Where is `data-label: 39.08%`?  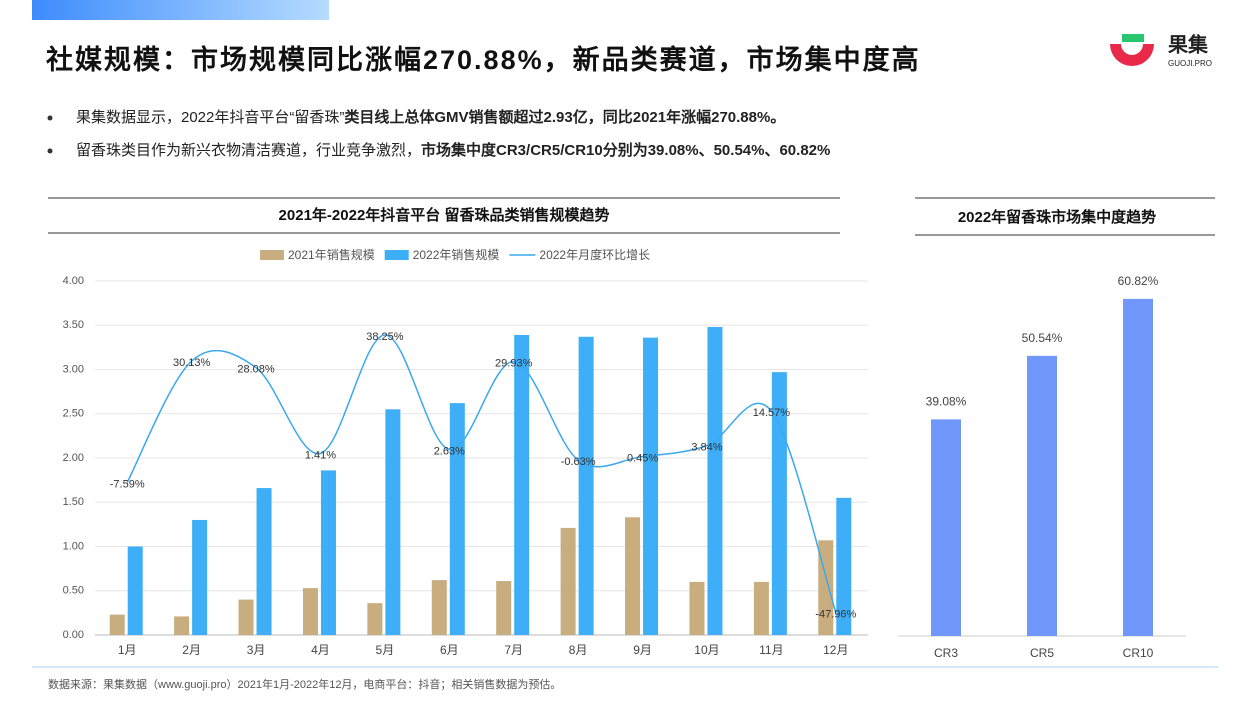
data-label: 39.08% is located at coordinates (946, 402).